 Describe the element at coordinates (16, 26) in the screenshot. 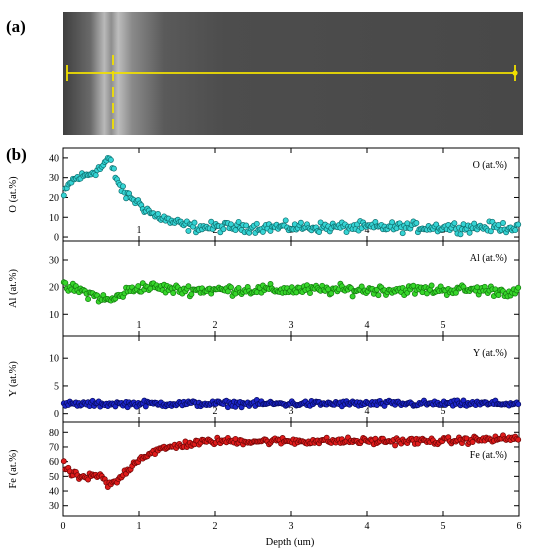

I see `panel-label-a: (a)` at that location.